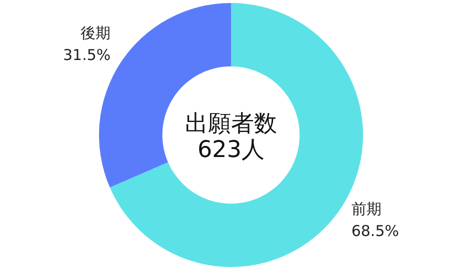 The height and width of the screenshot is (271, 461). I want to click on data-label: 31.5%, so click(86, 55).